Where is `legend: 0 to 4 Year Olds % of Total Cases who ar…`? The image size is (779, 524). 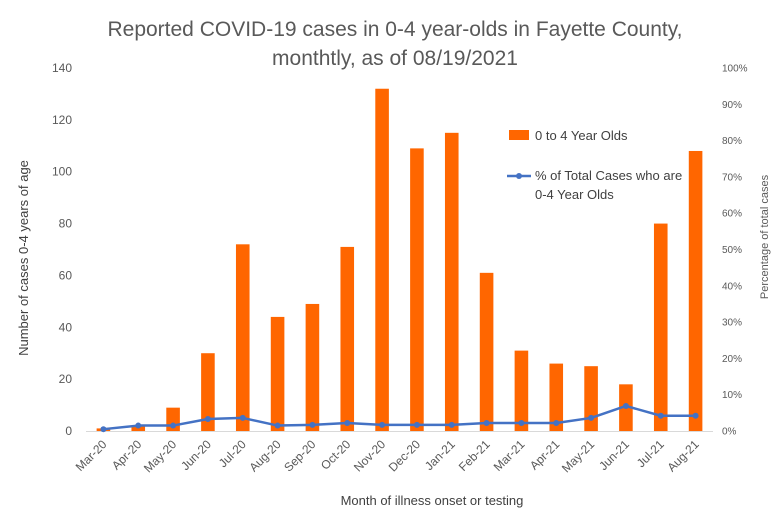 legend: 0 to 4 Year Olds % of Total Cases who ar… is located at coordinates (594, 165).